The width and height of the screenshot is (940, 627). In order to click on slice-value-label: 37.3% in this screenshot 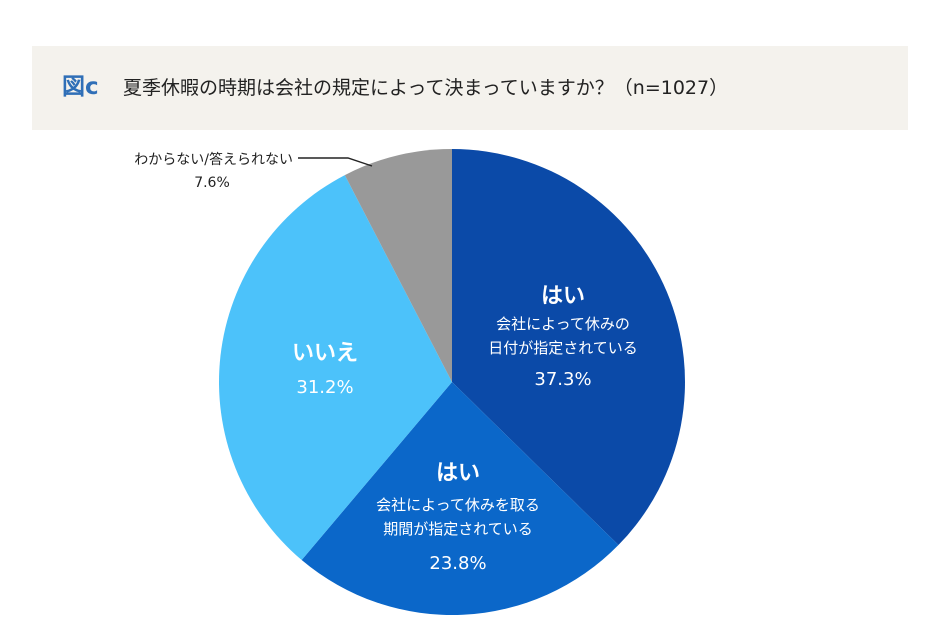, I will do `click(562, 379)`.